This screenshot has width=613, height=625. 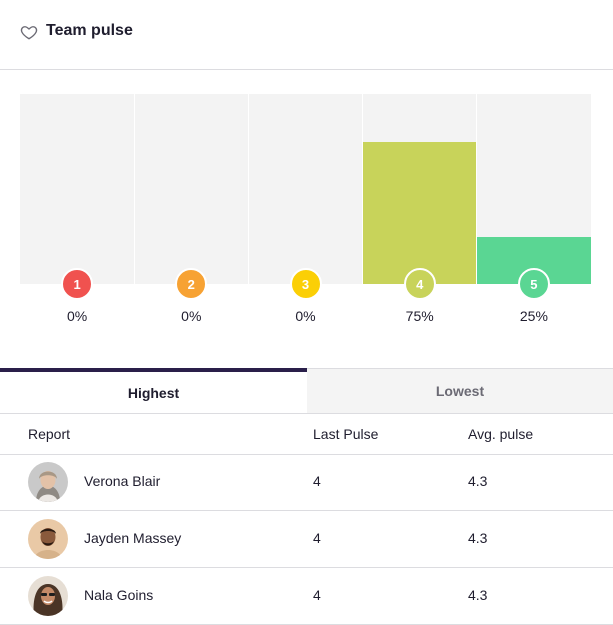 What do you see at coordinates (306, 482) in the screenshot?
I see `table-row: Verona Blair 4 4.3` at bounding box center [306, 482].